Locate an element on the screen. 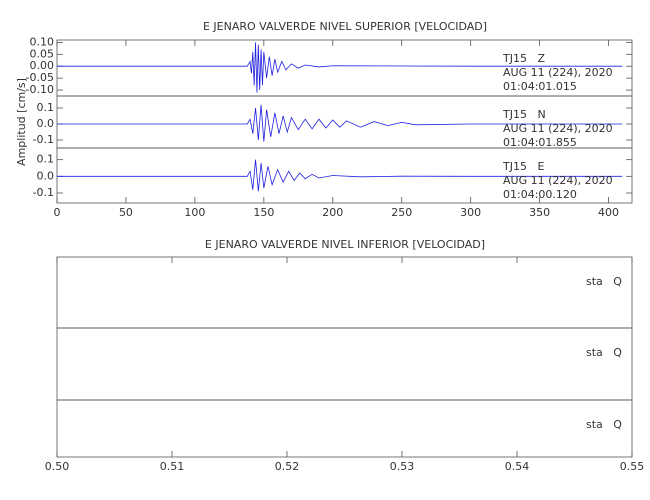  trace-label: TJ15 N is located at coordinates (524, 114).